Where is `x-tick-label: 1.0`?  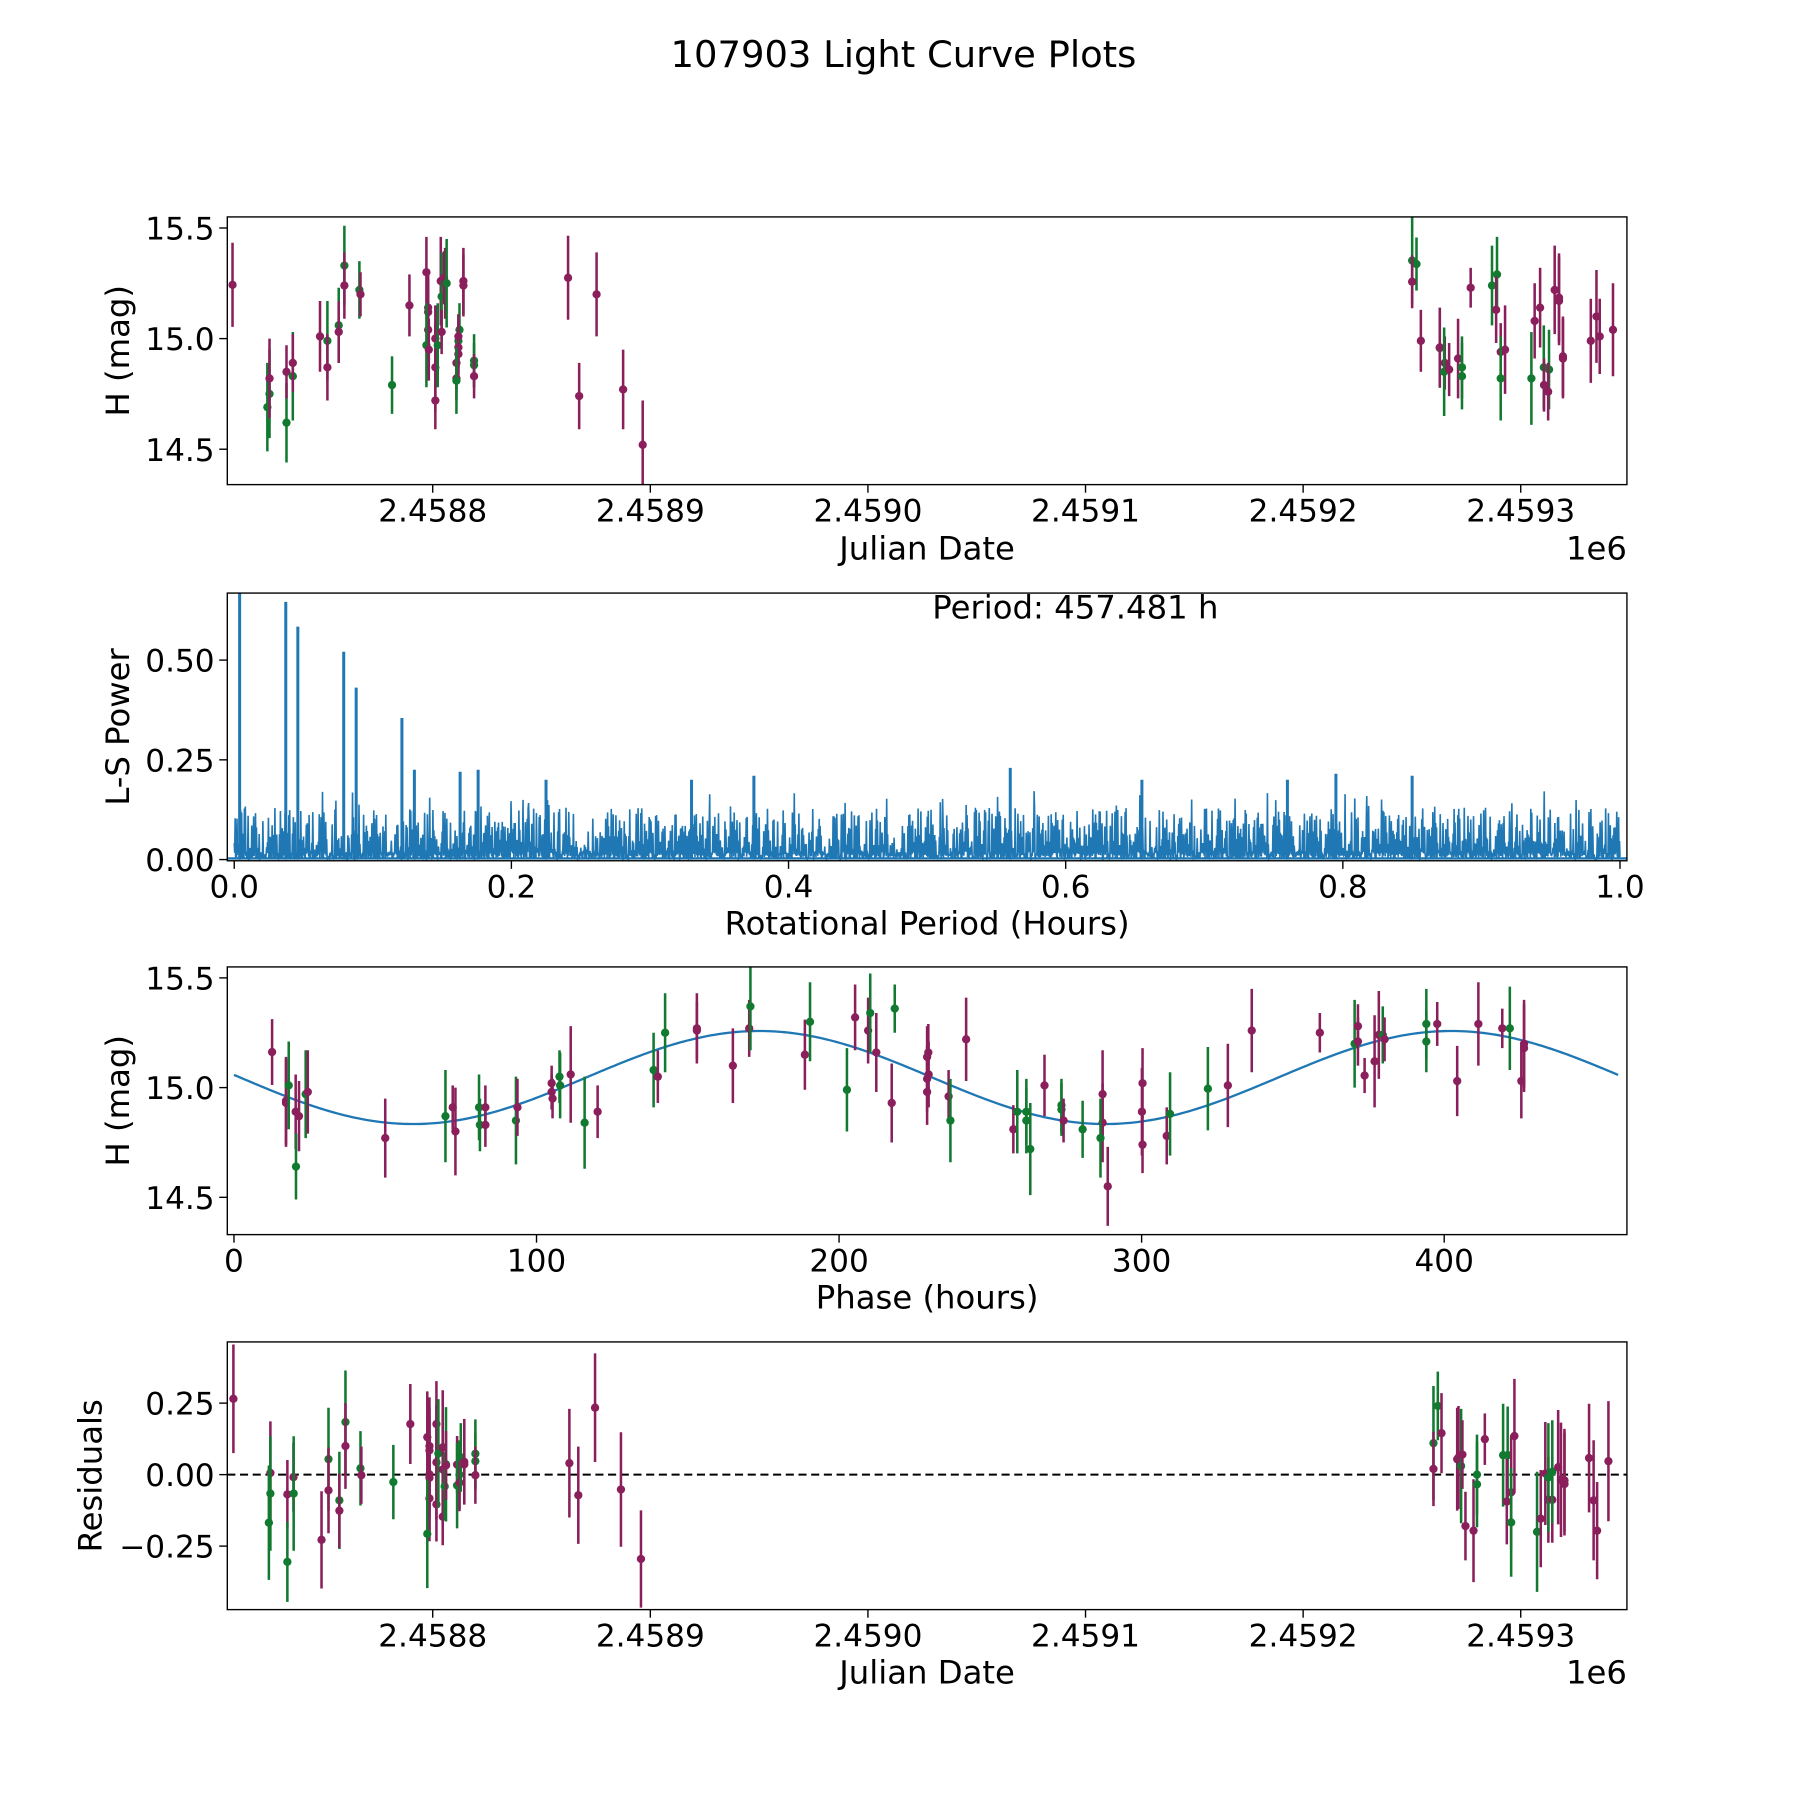
x-tick-label: 1.0 is located at coordinates (1620, 888).